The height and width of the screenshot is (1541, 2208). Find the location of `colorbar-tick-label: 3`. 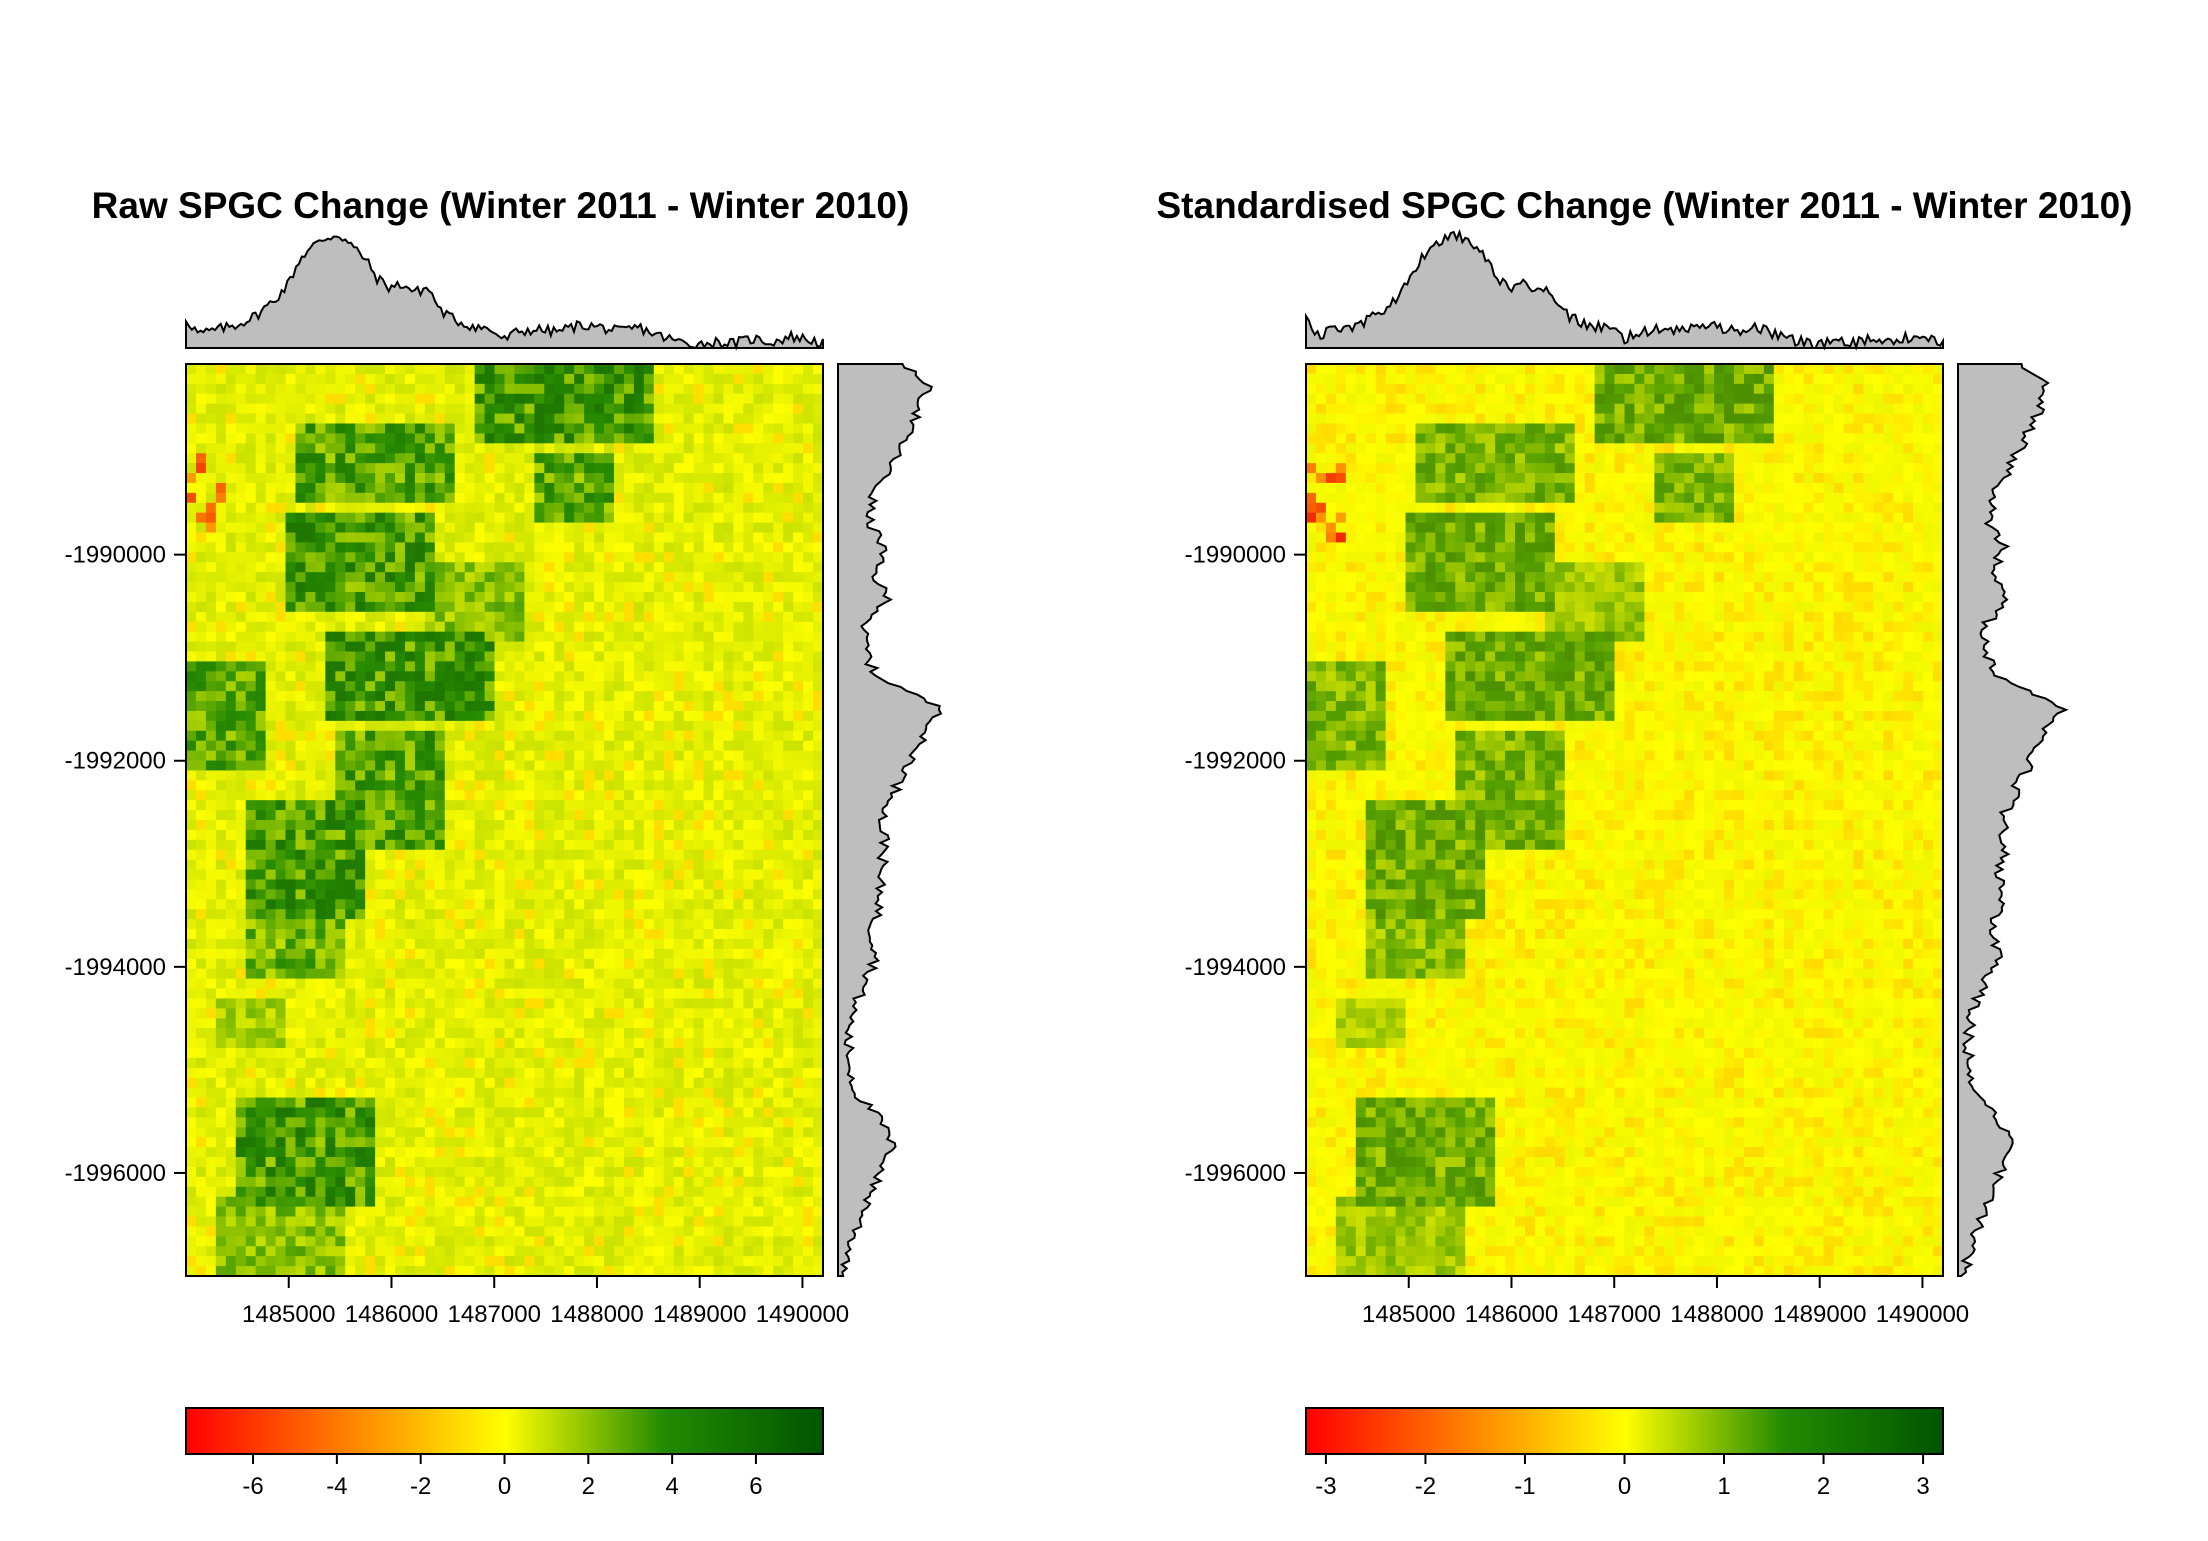

colorbar-tick-label: 3 is located at coordinates (1922, 1486).